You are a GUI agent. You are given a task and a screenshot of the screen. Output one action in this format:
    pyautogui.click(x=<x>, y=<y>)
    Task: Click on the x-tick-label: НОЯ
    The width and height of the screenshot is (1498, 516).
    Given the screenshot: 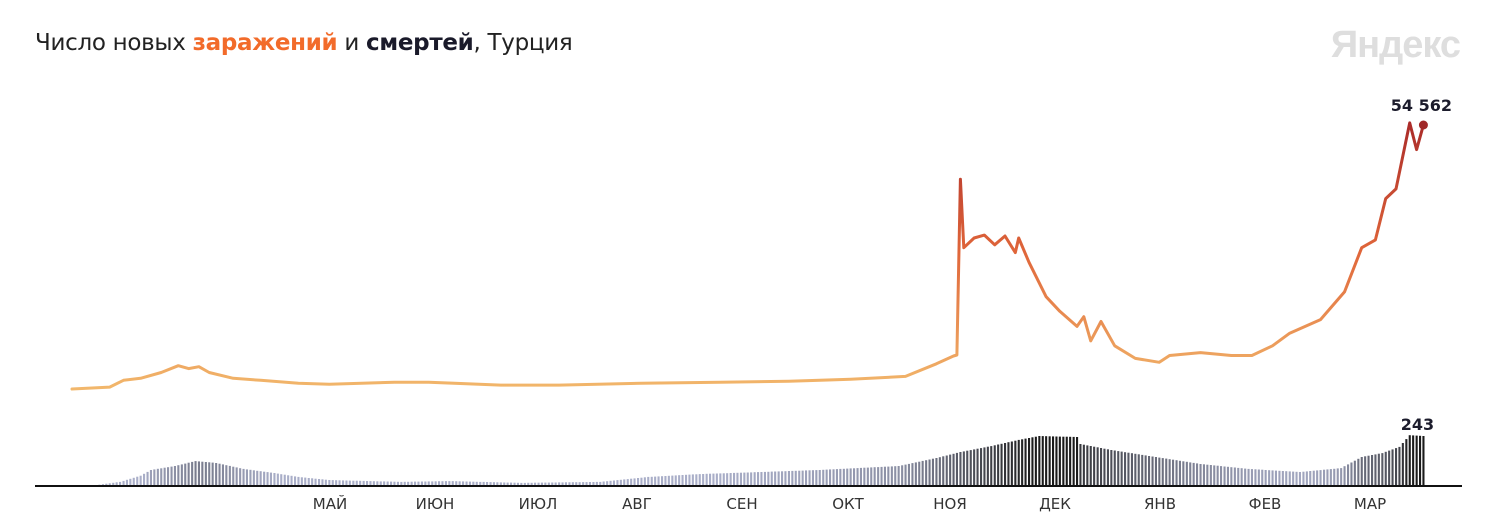 What is the action you would take?
    pyautogui.click(x=950, y=504)
    